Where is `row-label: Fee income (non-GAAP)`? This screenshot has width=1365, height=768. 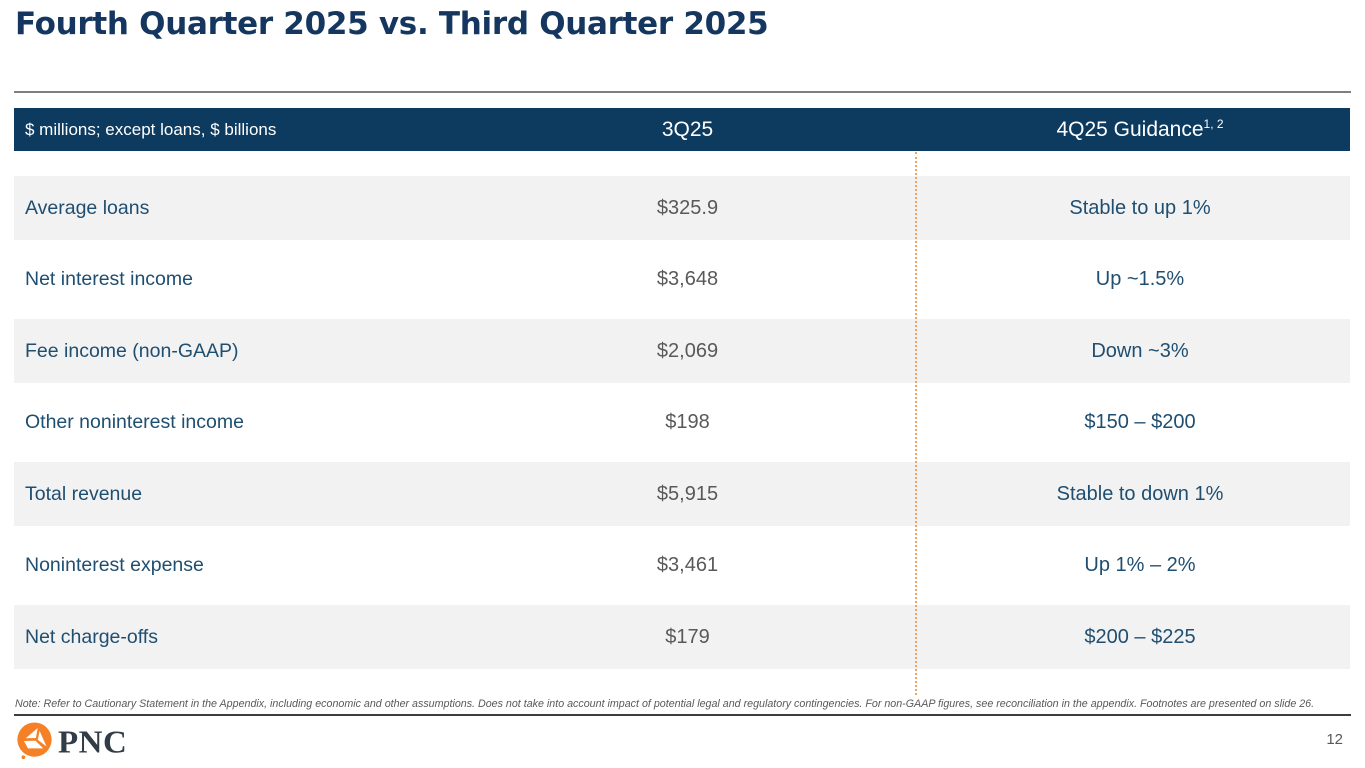 row-label: Fee income (non-GAAP) is located at coordinates (132, 350).